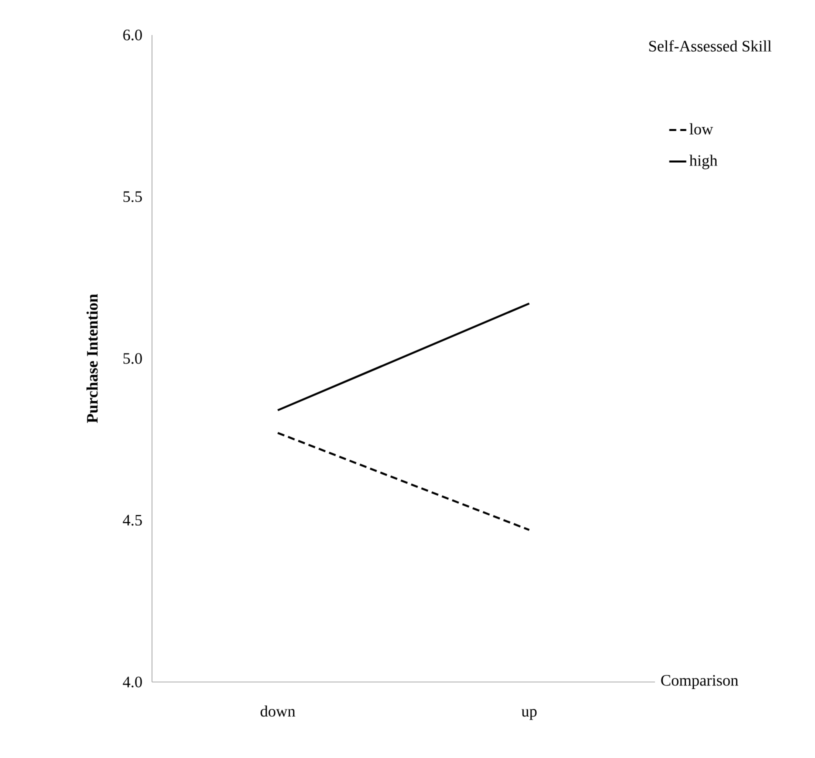 The width and height of the screenshot is (815, 758). Describe the element at coordinates (529, 714) in the screenshot. I see `x-tick-label: up` at that location.